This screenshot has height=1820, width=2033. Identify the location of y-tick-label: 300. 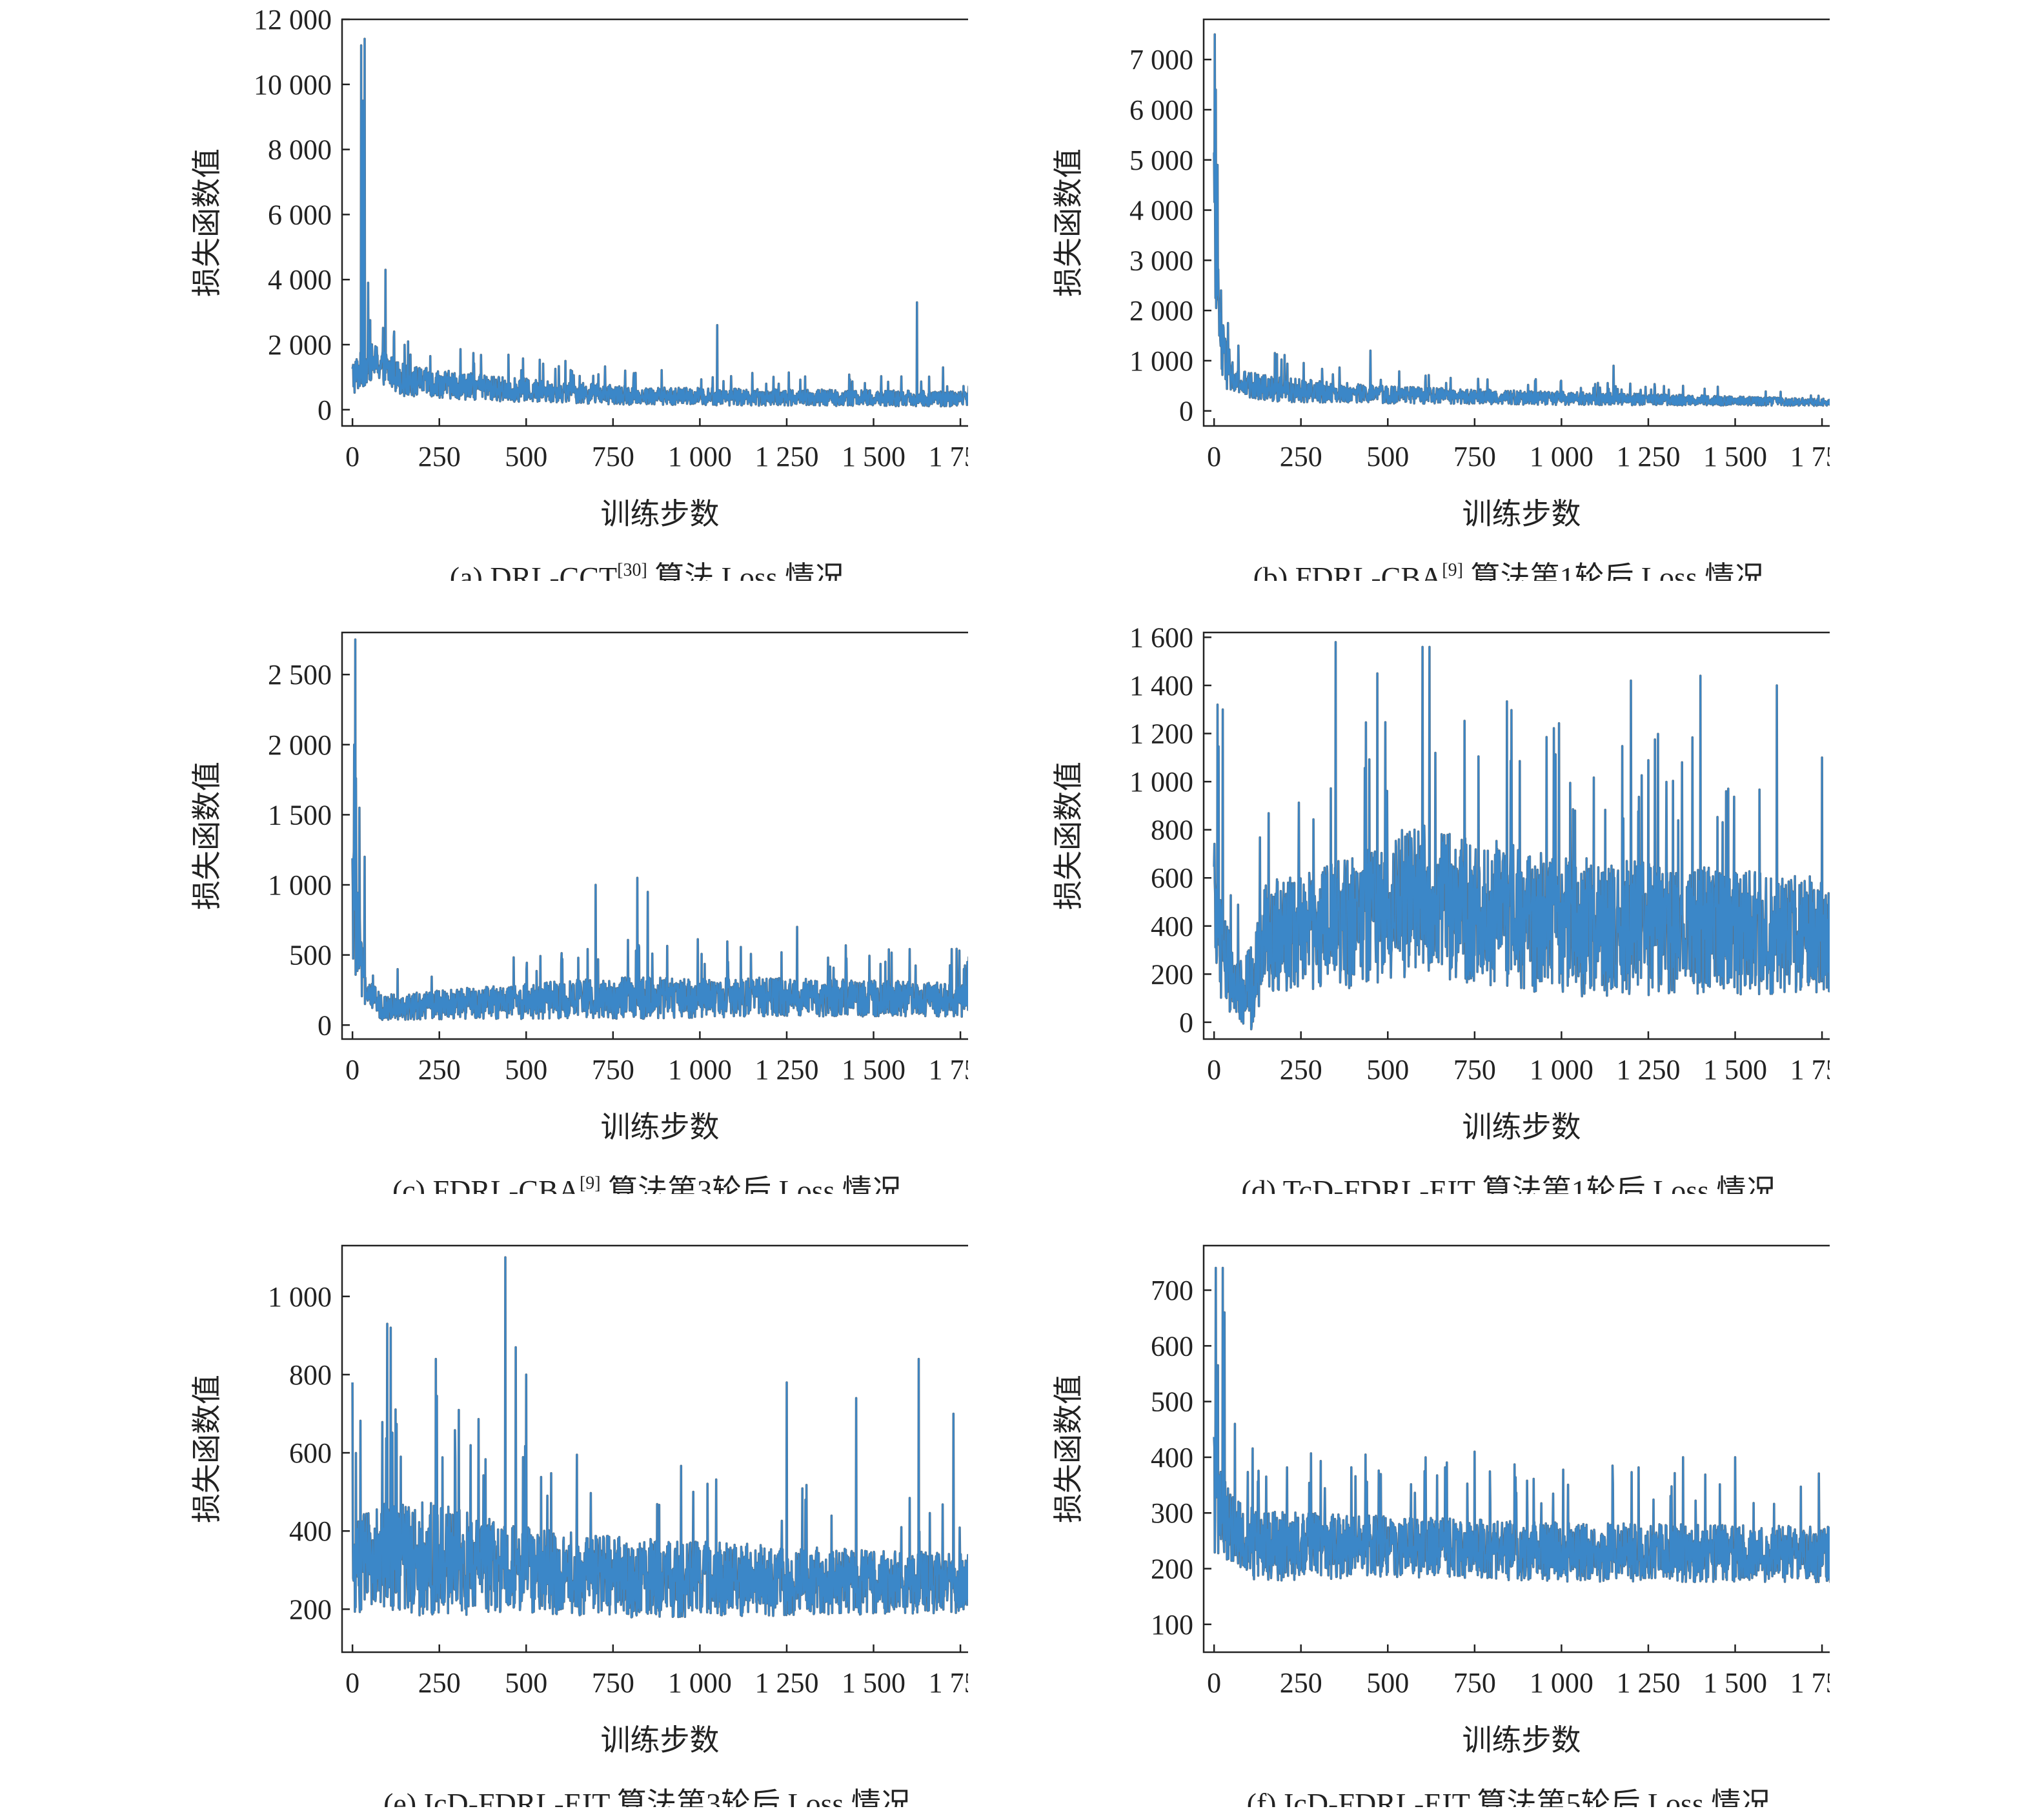
(1172, 1513).